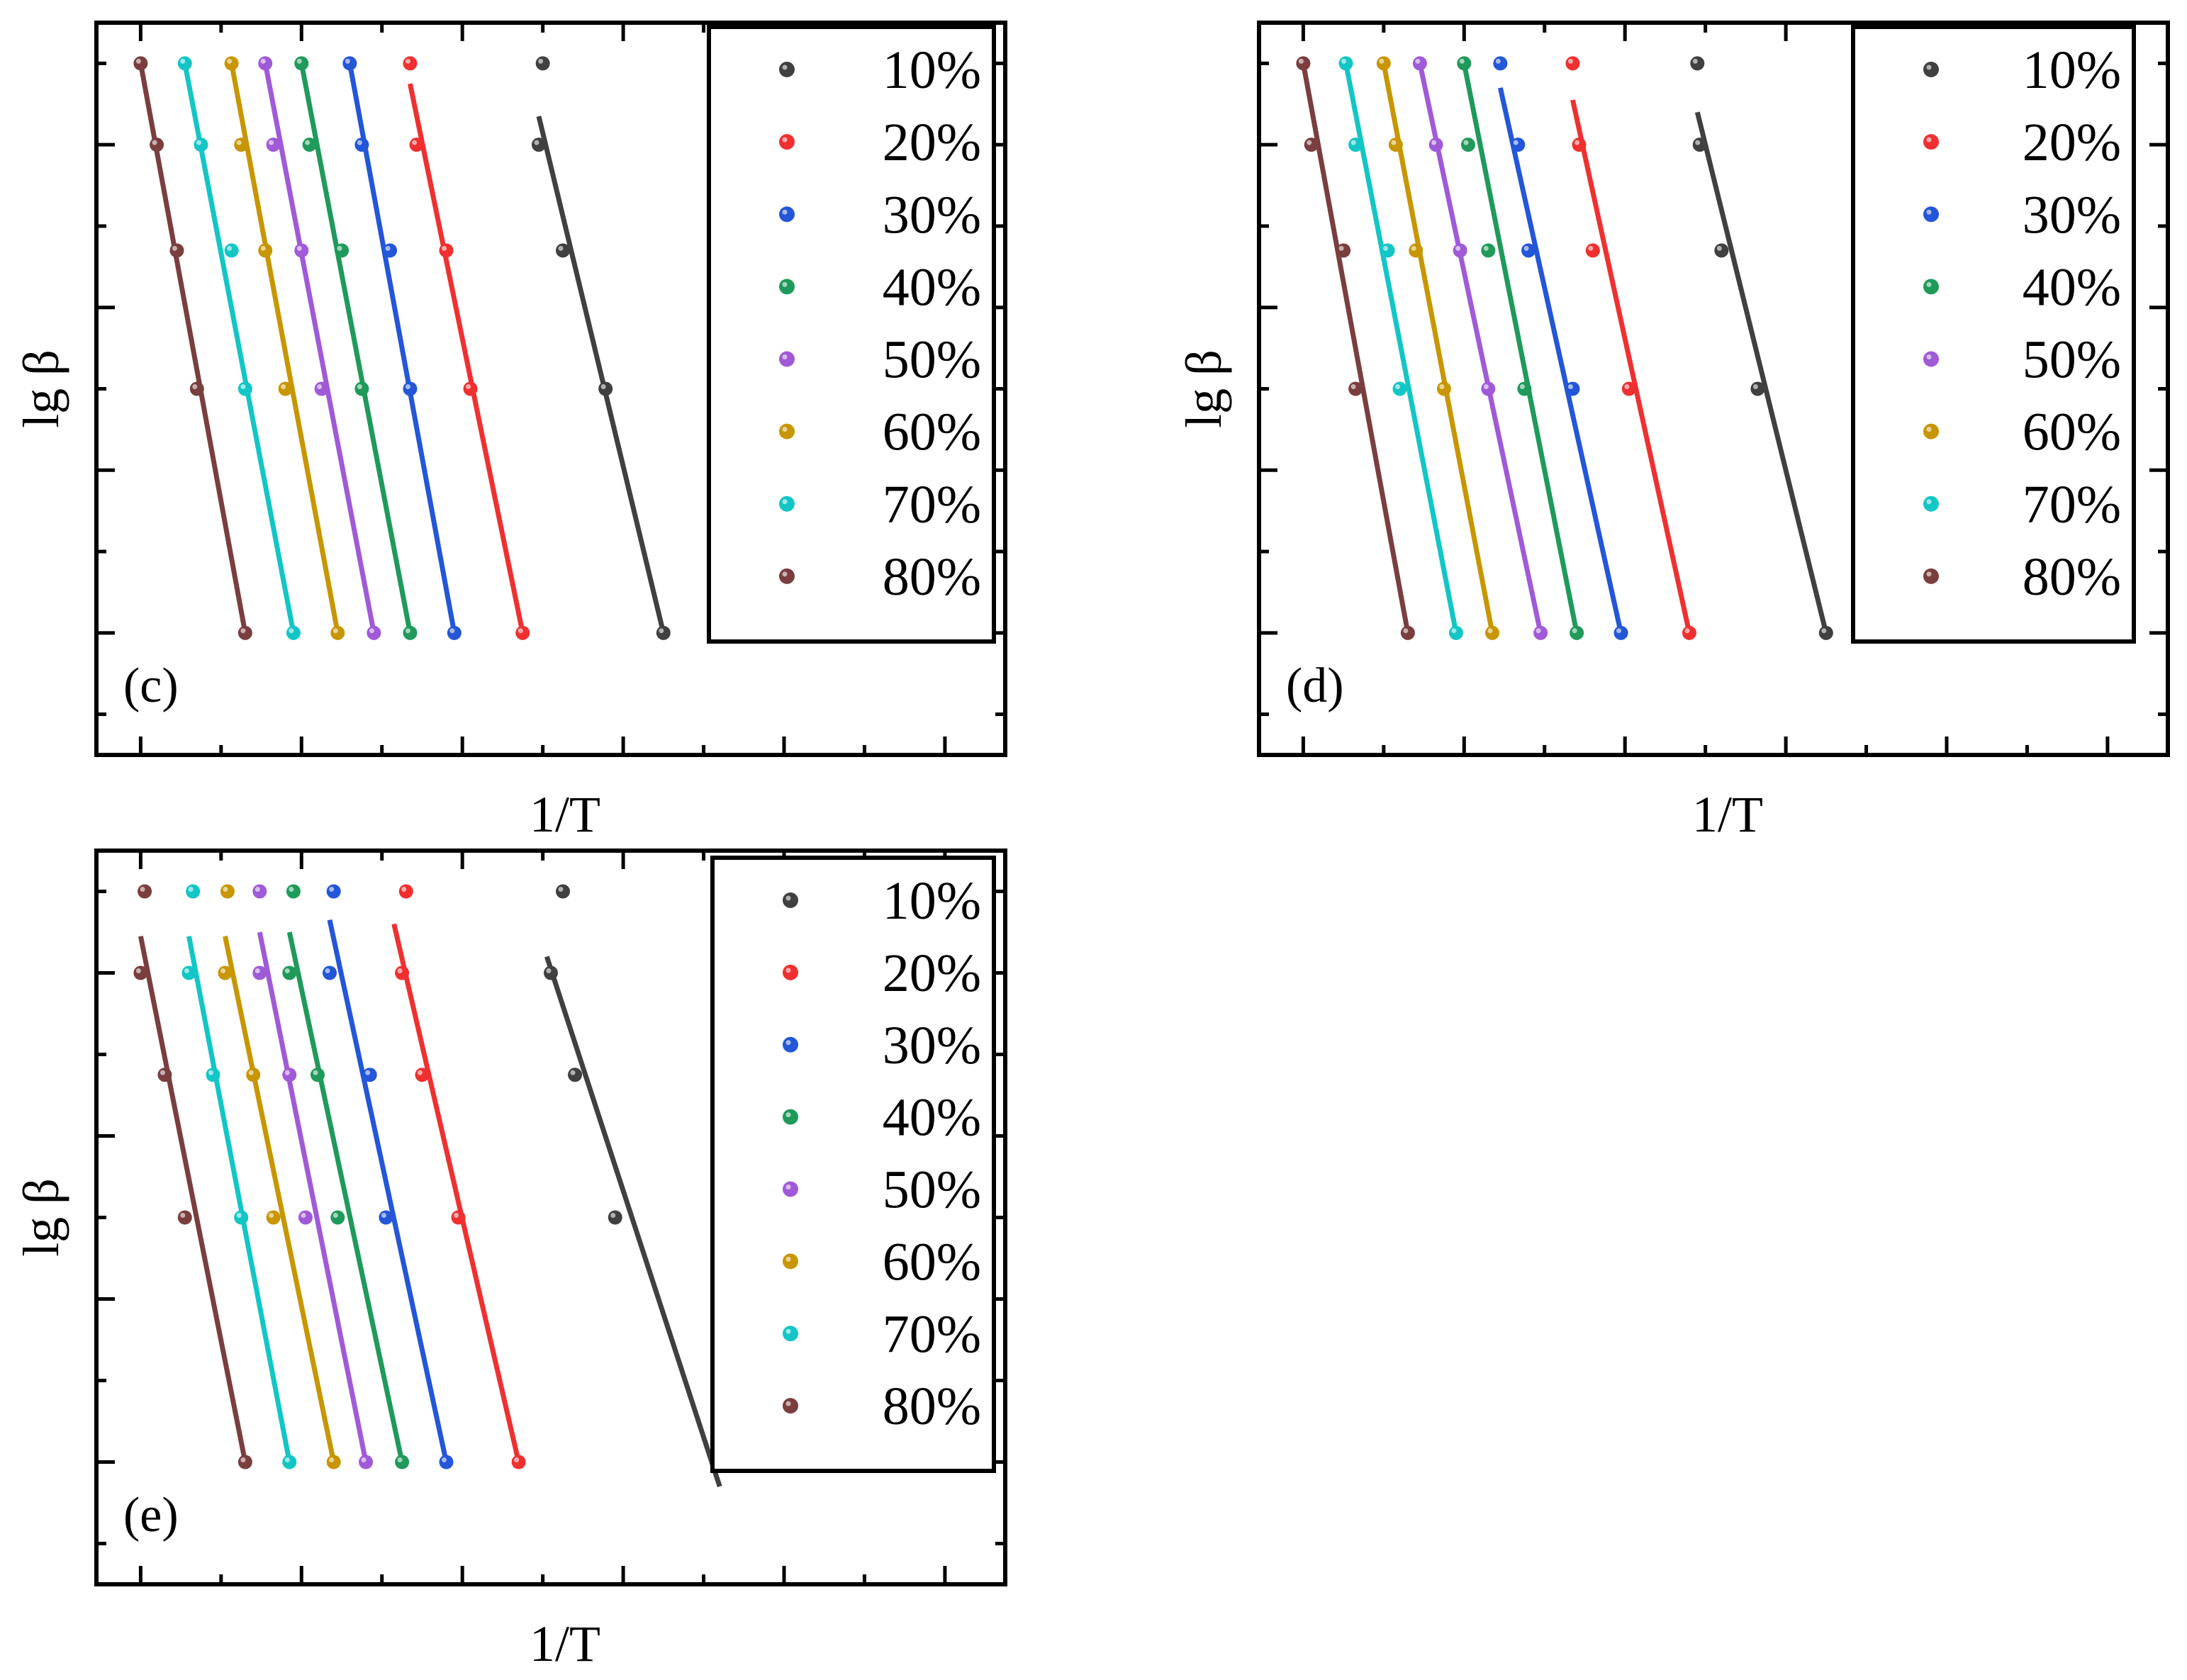  Describe the element at coordinates (932, 901) in the screenshot. I see `legend-label: 10%` at that location.